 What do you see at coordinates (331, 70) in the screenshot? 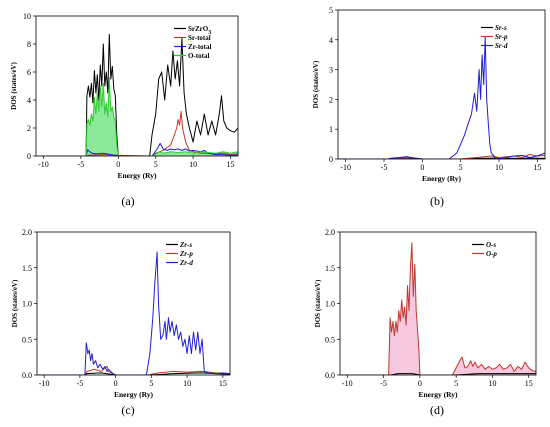
I see `y-tick-label: 3` at bounding box center [331, 70].